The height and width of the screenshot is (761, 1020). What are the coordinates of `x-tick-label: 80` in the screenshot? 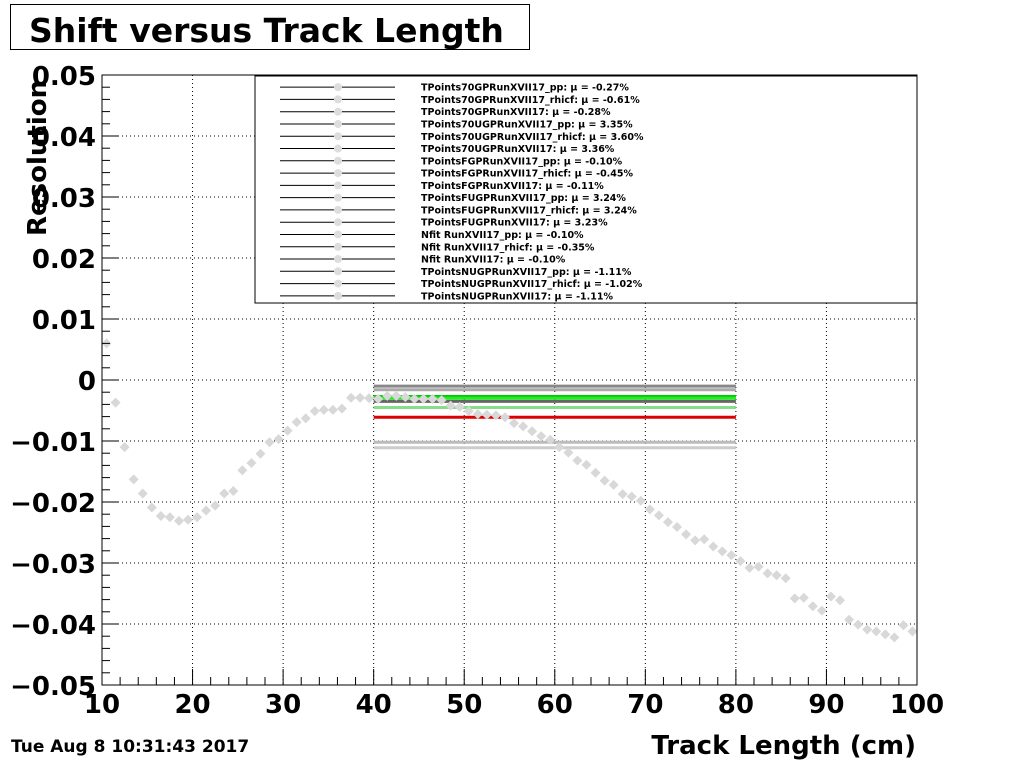 It's located at (736, 705).